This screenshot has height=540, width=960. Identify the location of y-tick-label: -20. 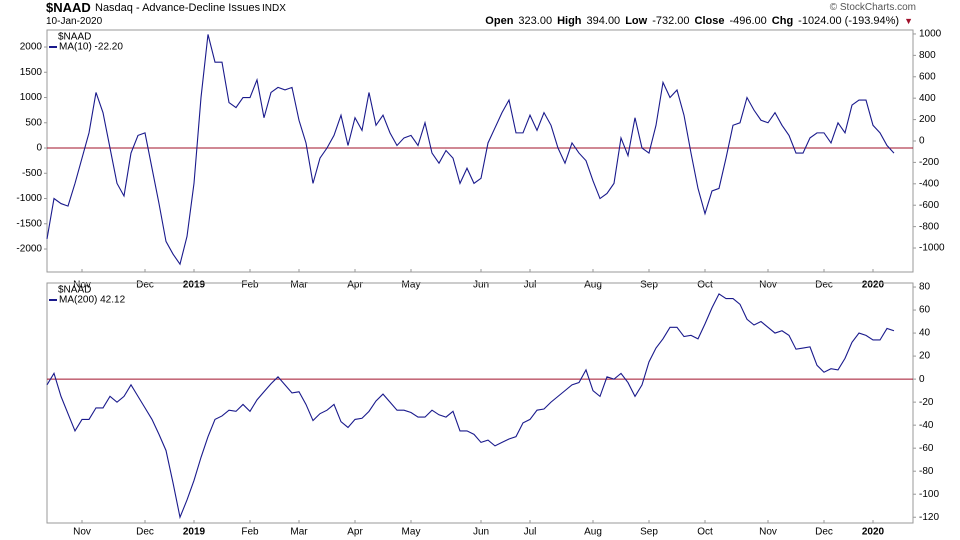
(926, 402).